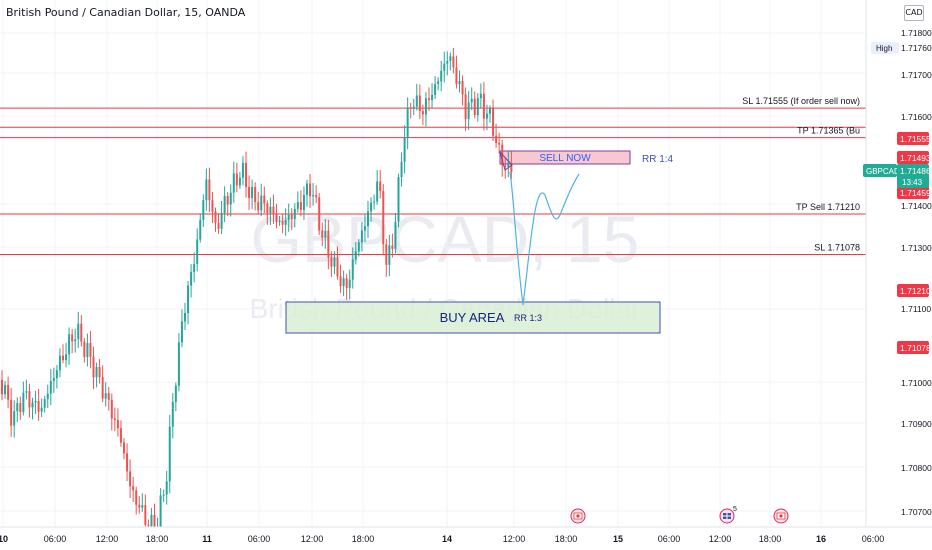 The width and height of the screenshot is (932, 550). I want to click on time-tick: 06:00, so click(55, 539).